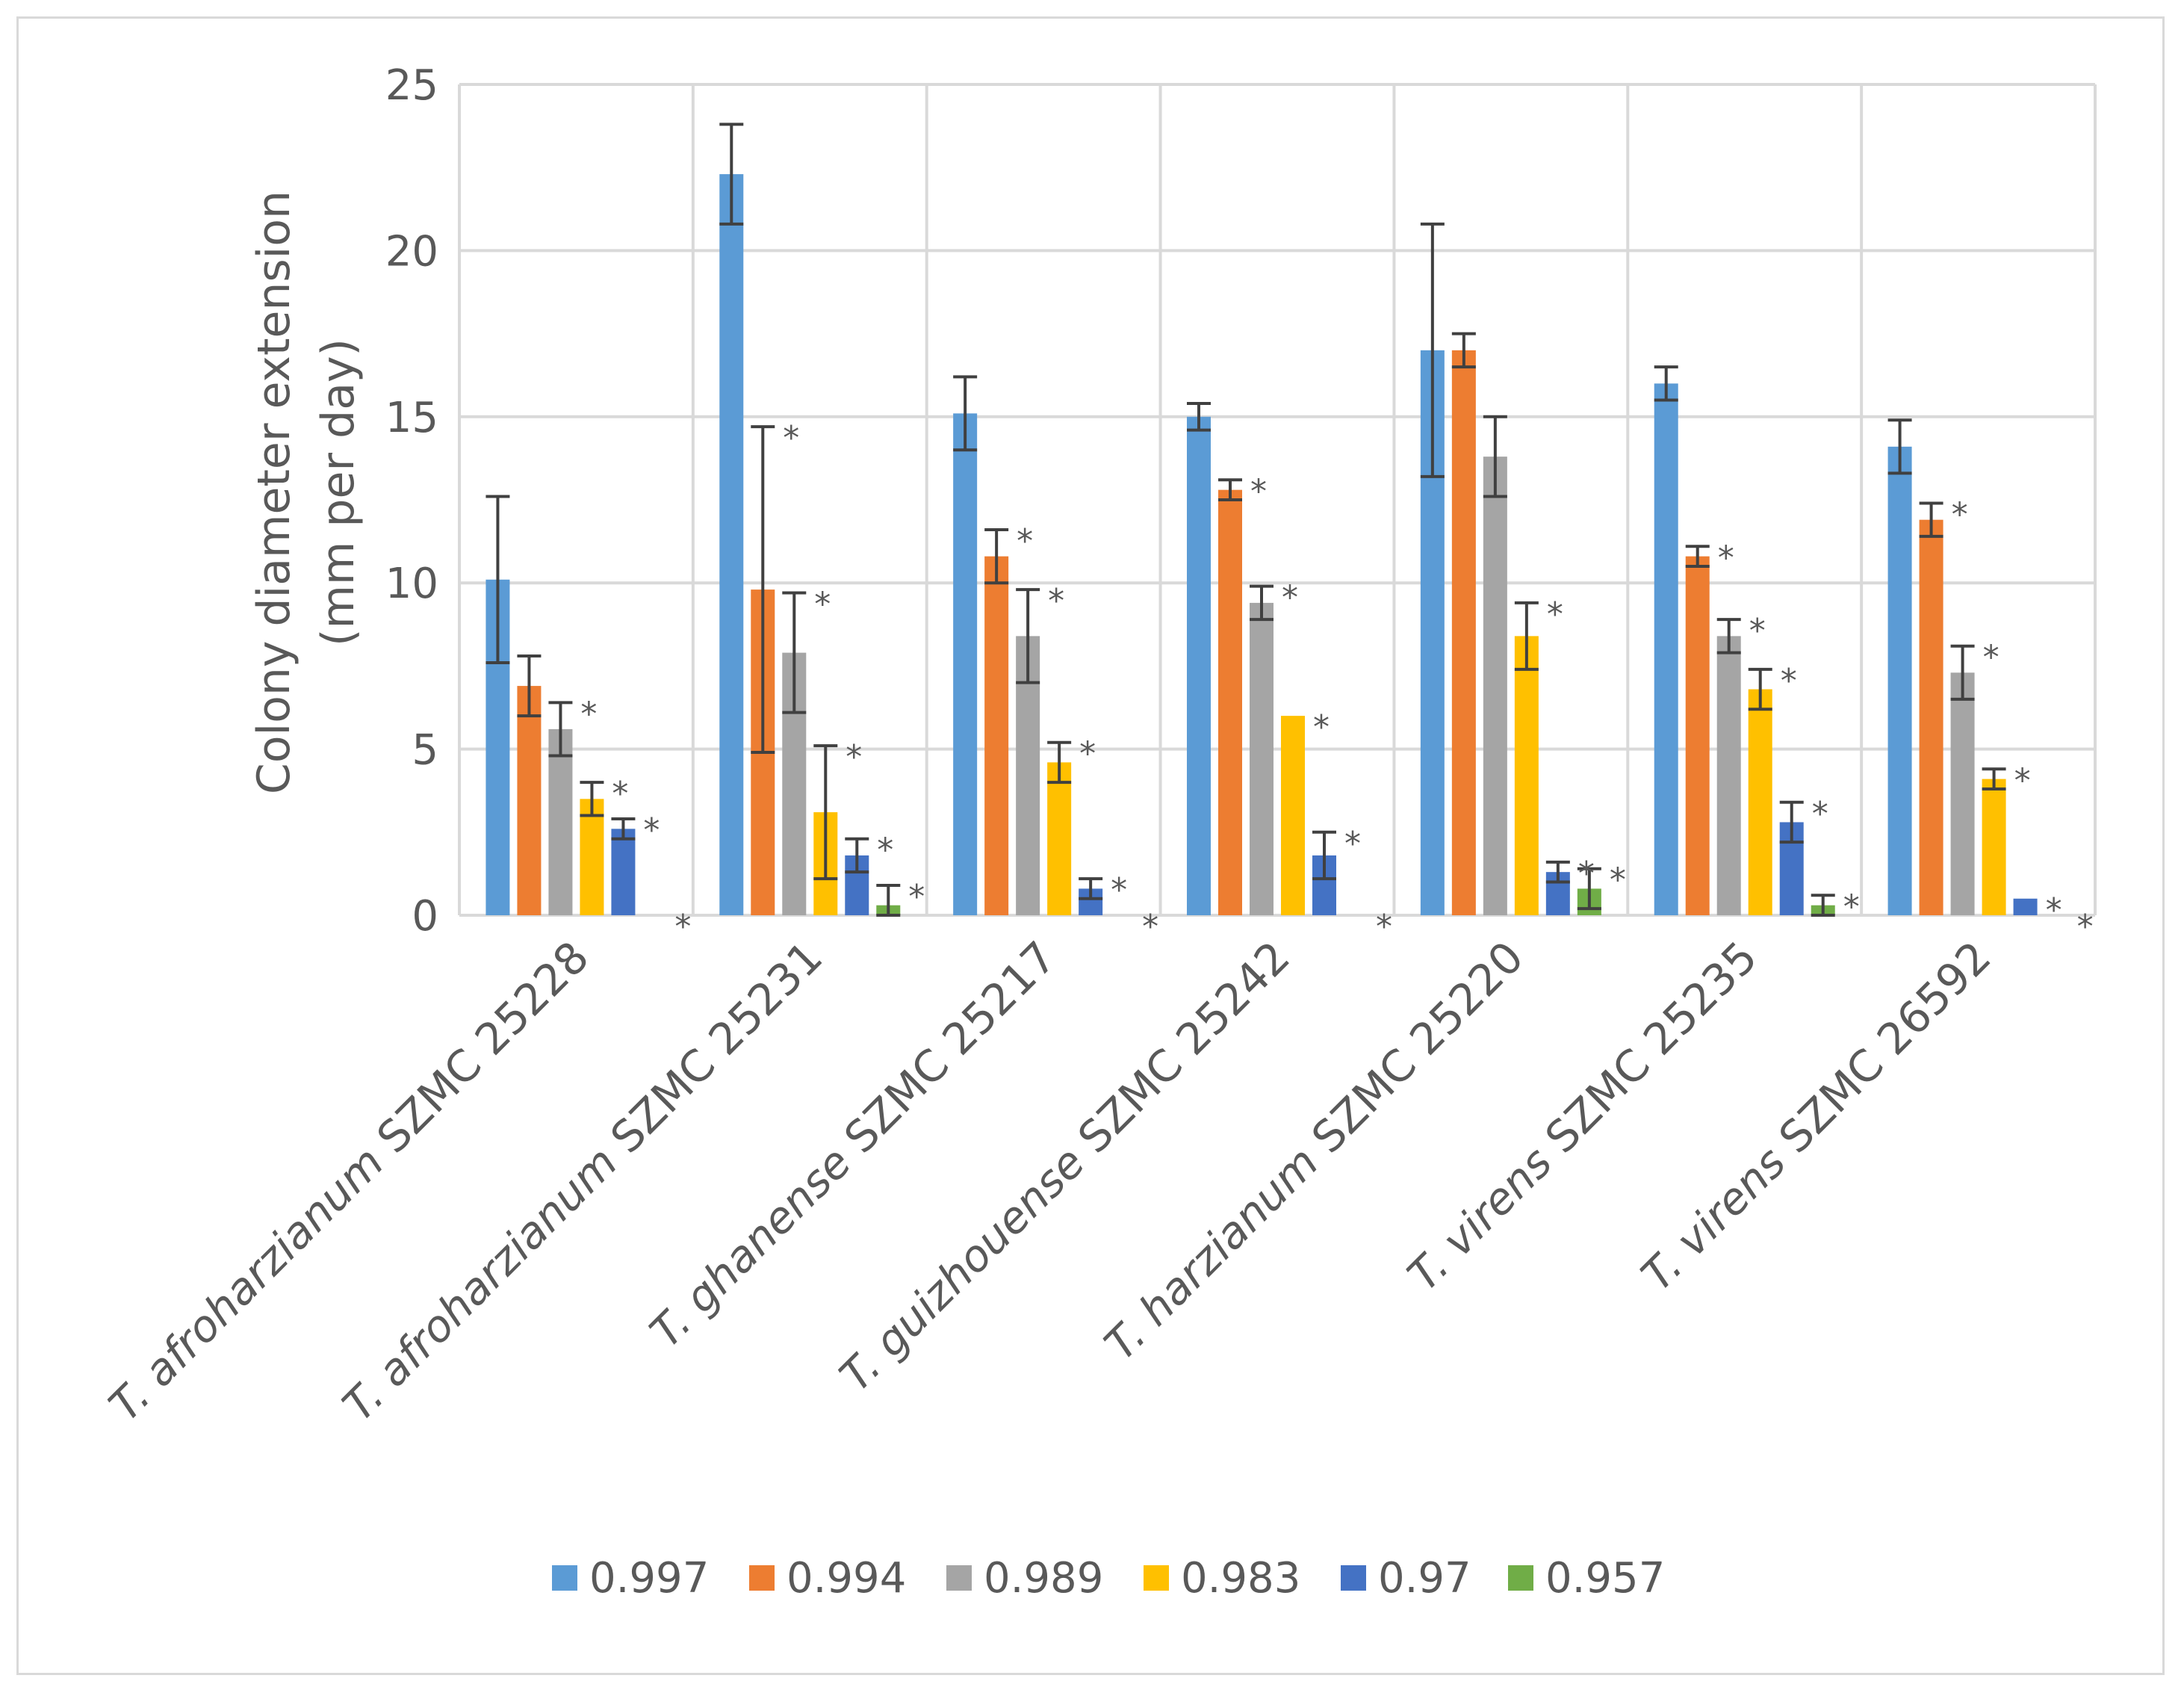  I want to click on strain-id: SZMC 25231, so click(716, 1047).